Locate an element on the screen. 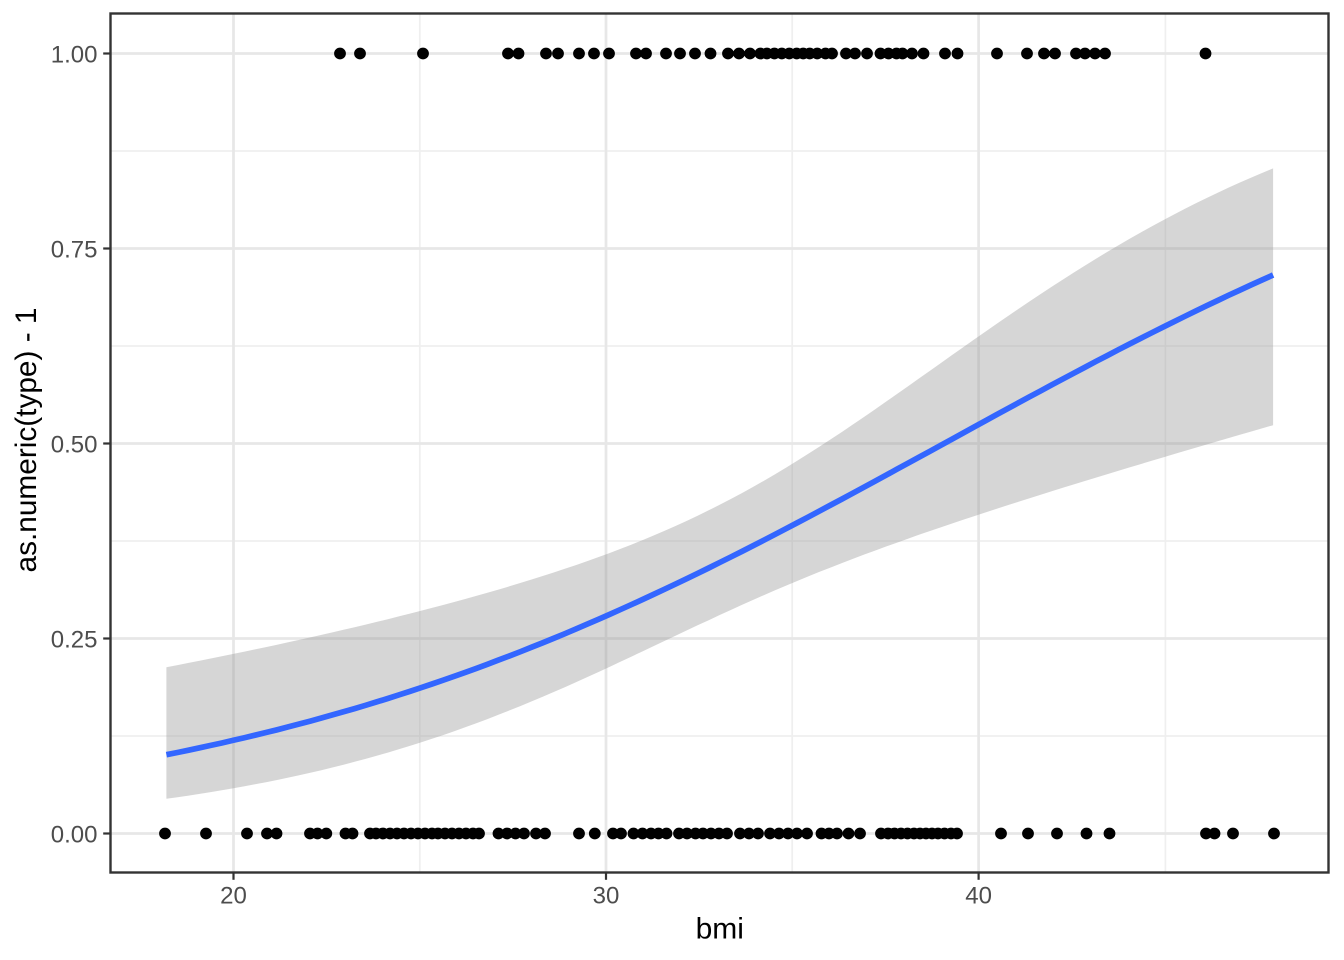 Image resolution: width=1344 pixels, height=960 pixels. svg-text: 0.50 is located at coordinates (74, 445).